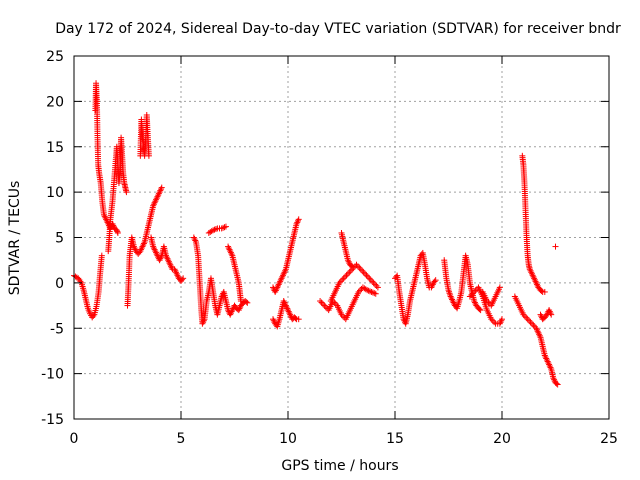 Image resolution: width=640 pixels, height=480 pixels. I want to click on x-tick-label: 5, so click(181, 439).